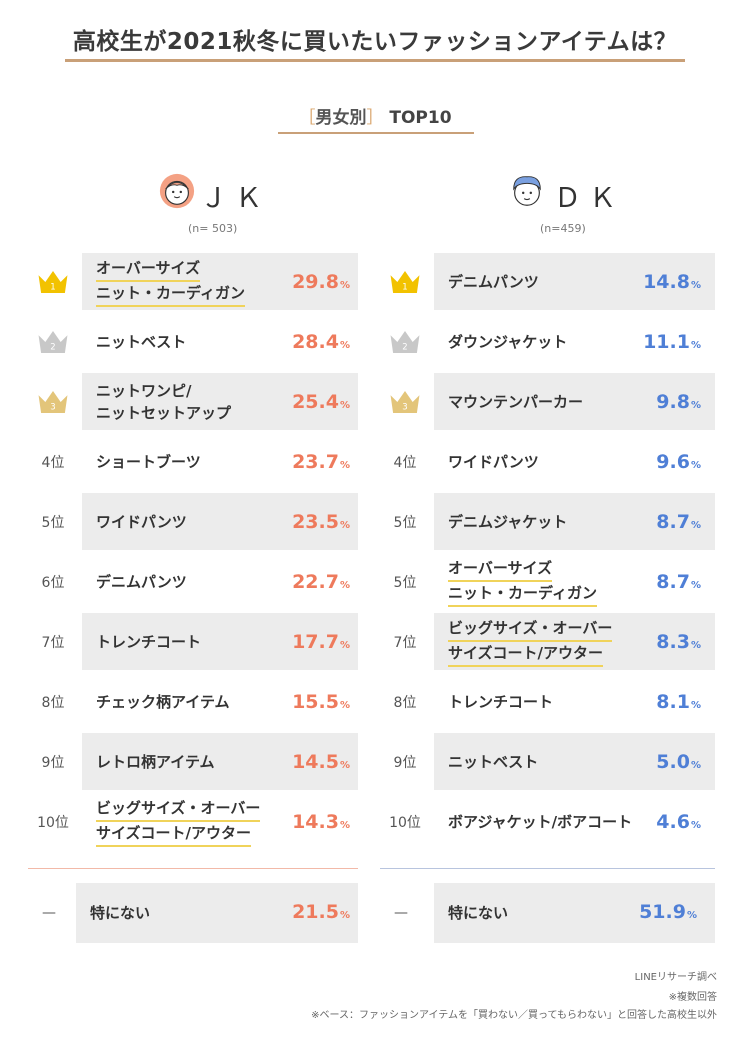 This screenshot has height=1042, width=750. I want to click on jk-row: 8位 チェック柄アイテム 15.5%, so click(193, 701).